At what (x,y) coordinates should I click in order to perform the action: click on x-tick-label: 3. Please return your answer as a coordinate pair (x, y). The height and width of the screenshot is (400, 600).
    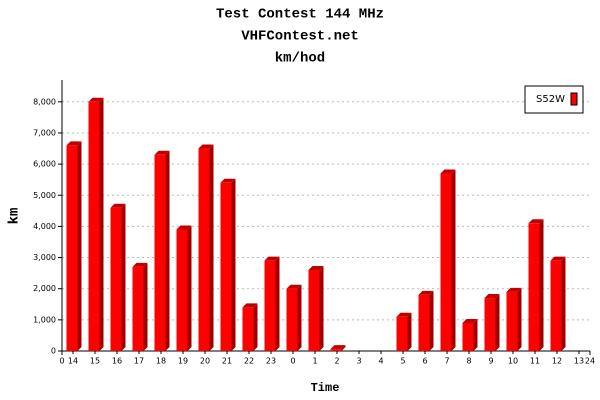
    Looking at the image, I should click on (358, 361).